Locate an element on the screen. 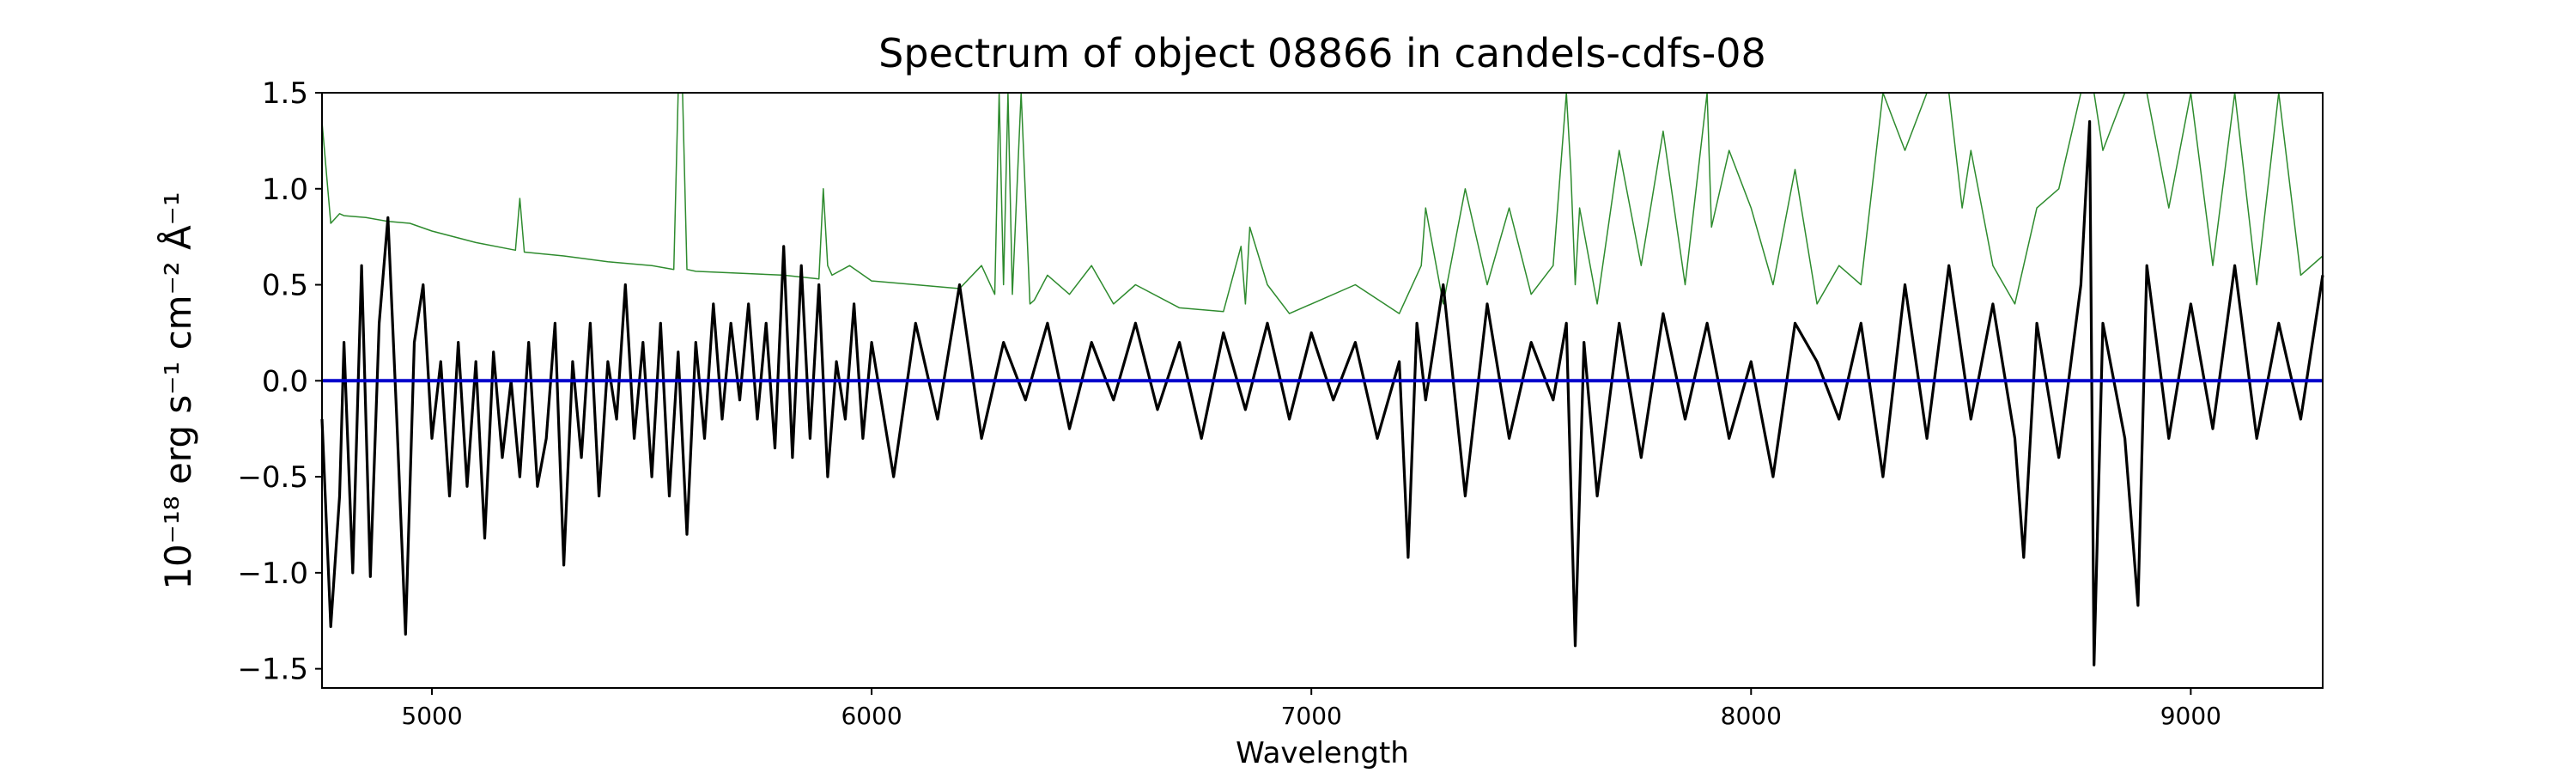  y-tick-label: 1.5 is located at coordinates (285, 93).